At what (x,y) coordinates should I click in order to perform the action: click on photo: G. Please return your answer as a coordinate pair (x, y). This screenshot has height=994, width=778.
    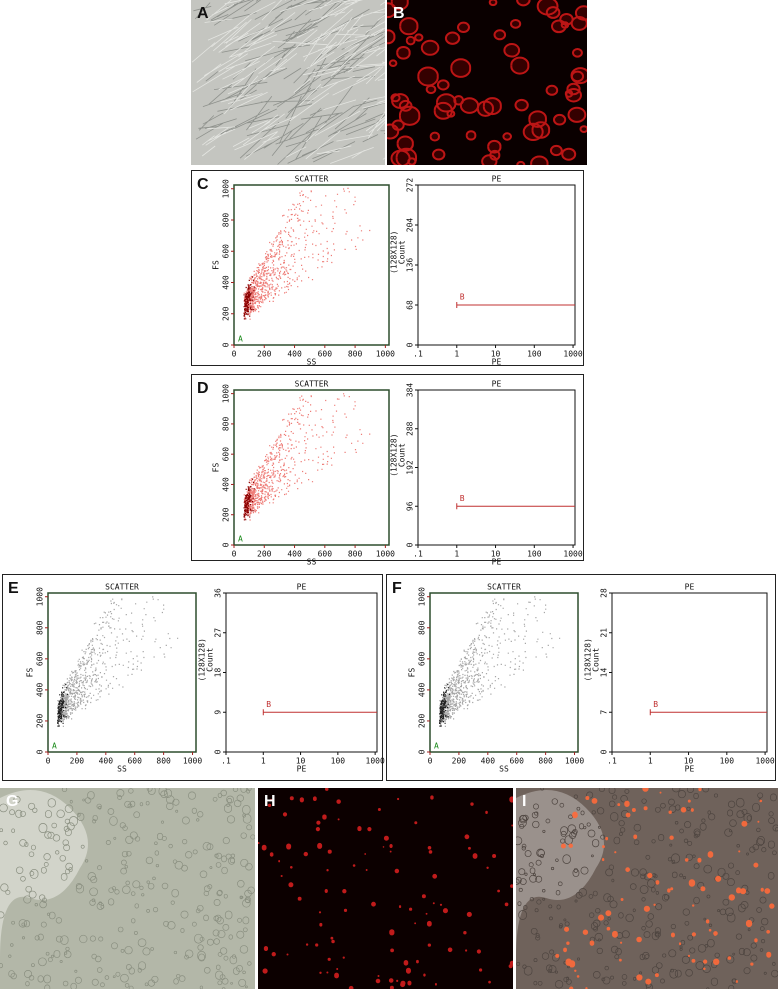
    Looking at the image, I should click on (127, 888).